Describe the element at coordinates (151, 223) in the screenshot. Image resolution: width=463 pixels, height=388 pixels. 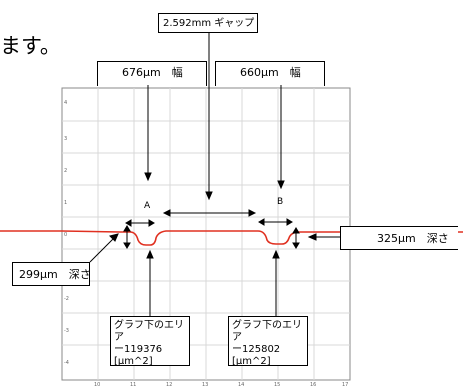
I see `width-a-right-head` at that location.